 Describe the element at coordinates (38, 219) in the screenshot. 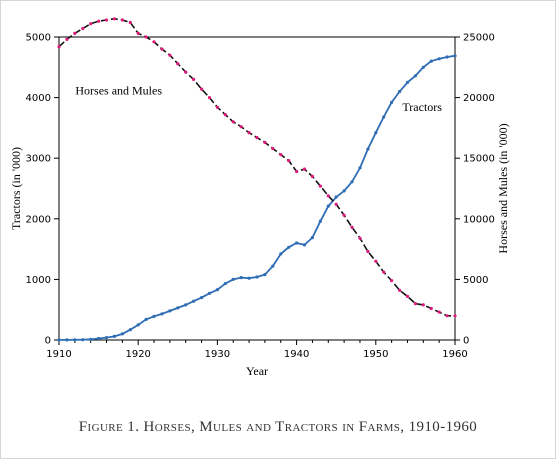

I see `y-left-tick-label: 2000` at that location.